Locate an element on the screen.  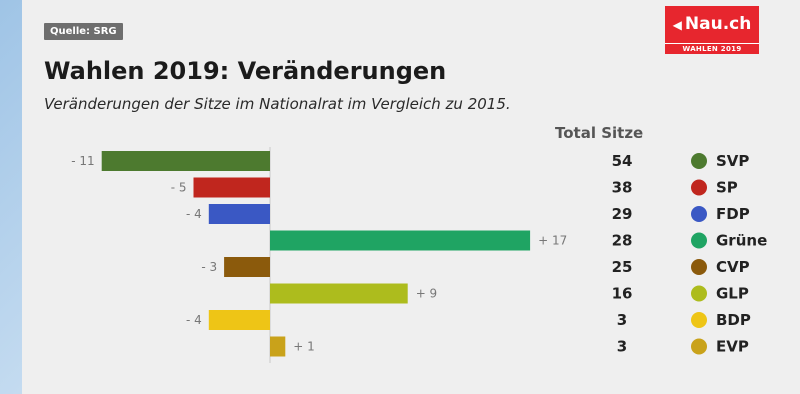
total-seats-header: Total Sitze is located at coordinates (599, 133).